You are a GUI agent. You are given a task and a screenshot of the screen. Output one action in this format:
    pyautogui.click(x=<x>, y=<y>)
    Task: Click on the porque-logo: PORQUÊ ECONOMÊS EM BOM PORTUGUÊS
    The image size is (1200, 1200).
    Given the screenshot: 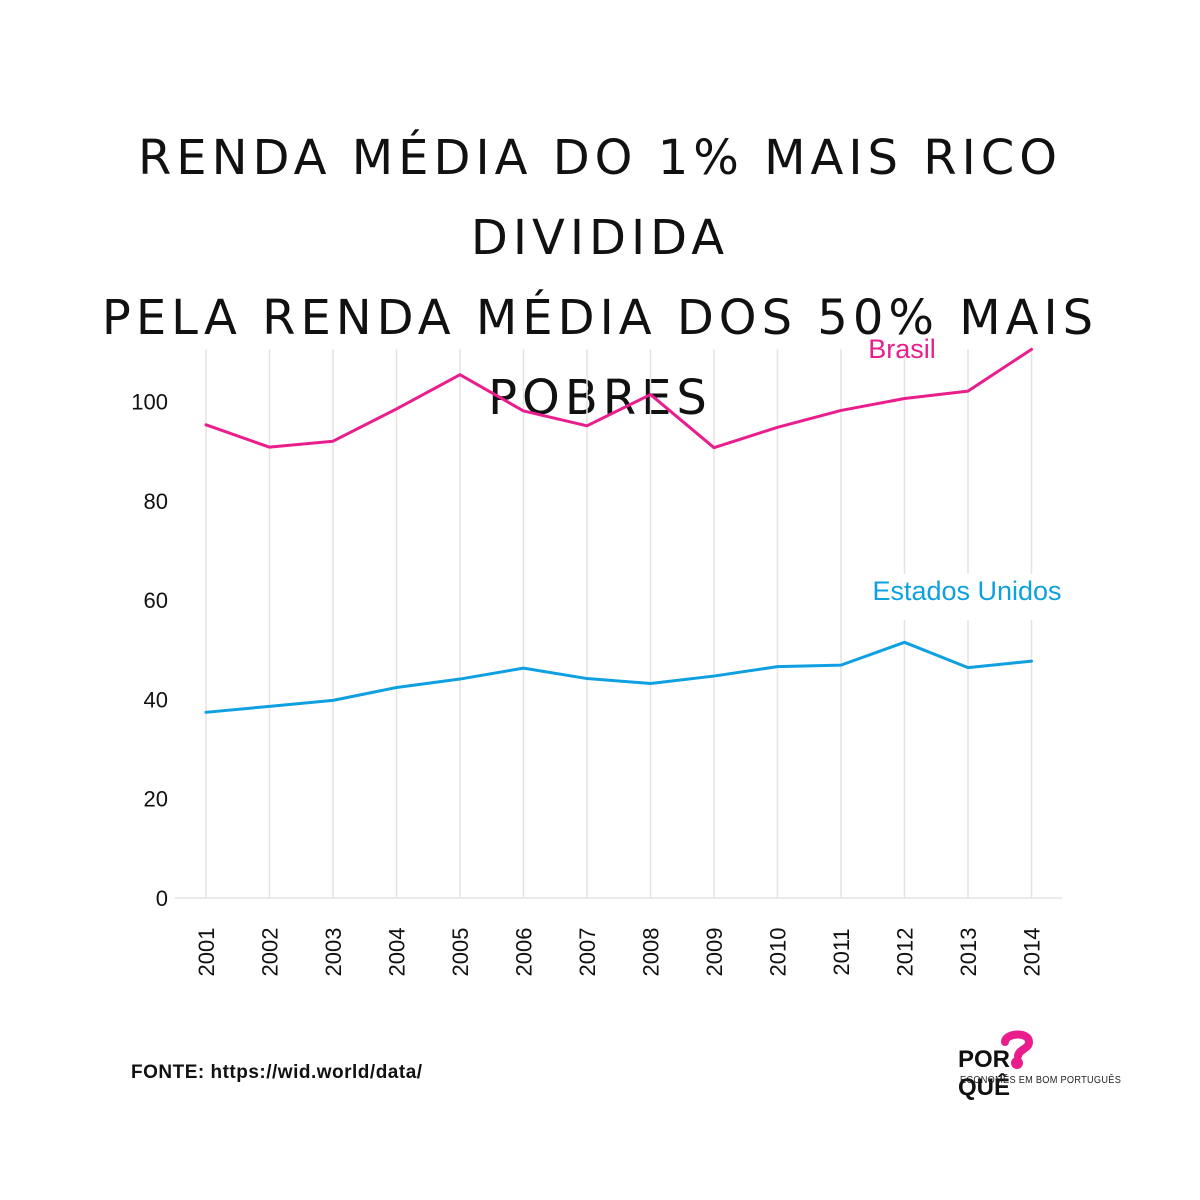 What is the action you would take?
    pyautogui.click(x=1038, y=1062)
    